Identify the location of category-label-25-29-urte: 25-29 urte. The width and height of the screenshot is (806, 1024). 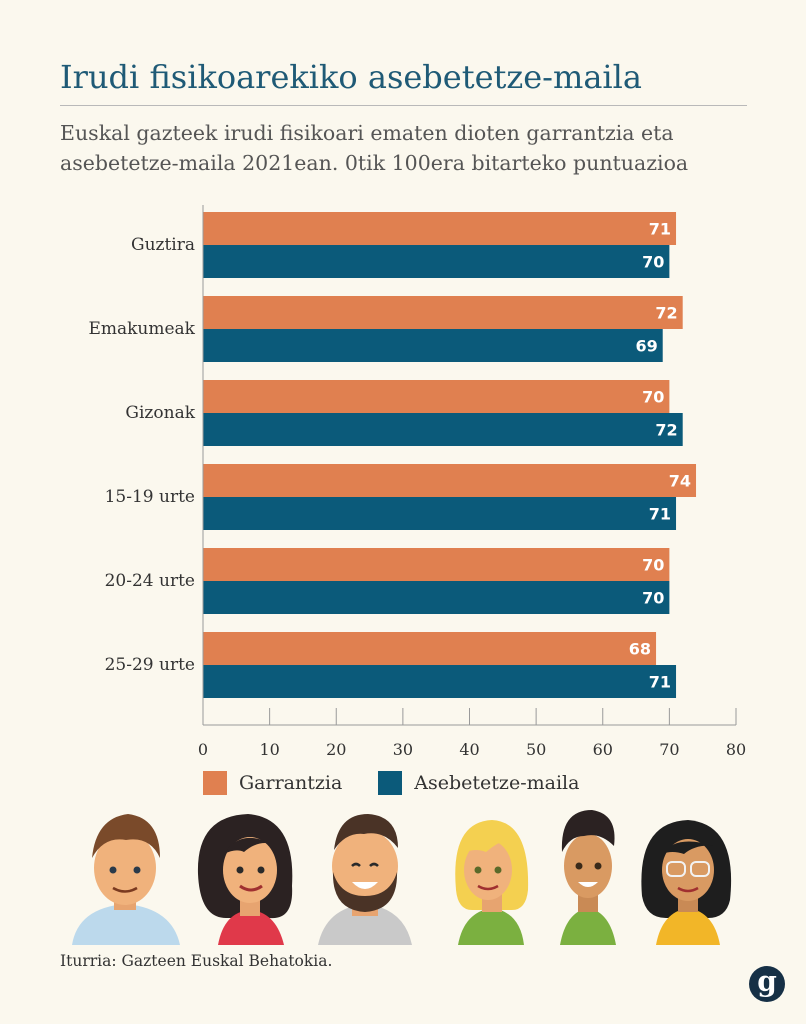
(150, 665).